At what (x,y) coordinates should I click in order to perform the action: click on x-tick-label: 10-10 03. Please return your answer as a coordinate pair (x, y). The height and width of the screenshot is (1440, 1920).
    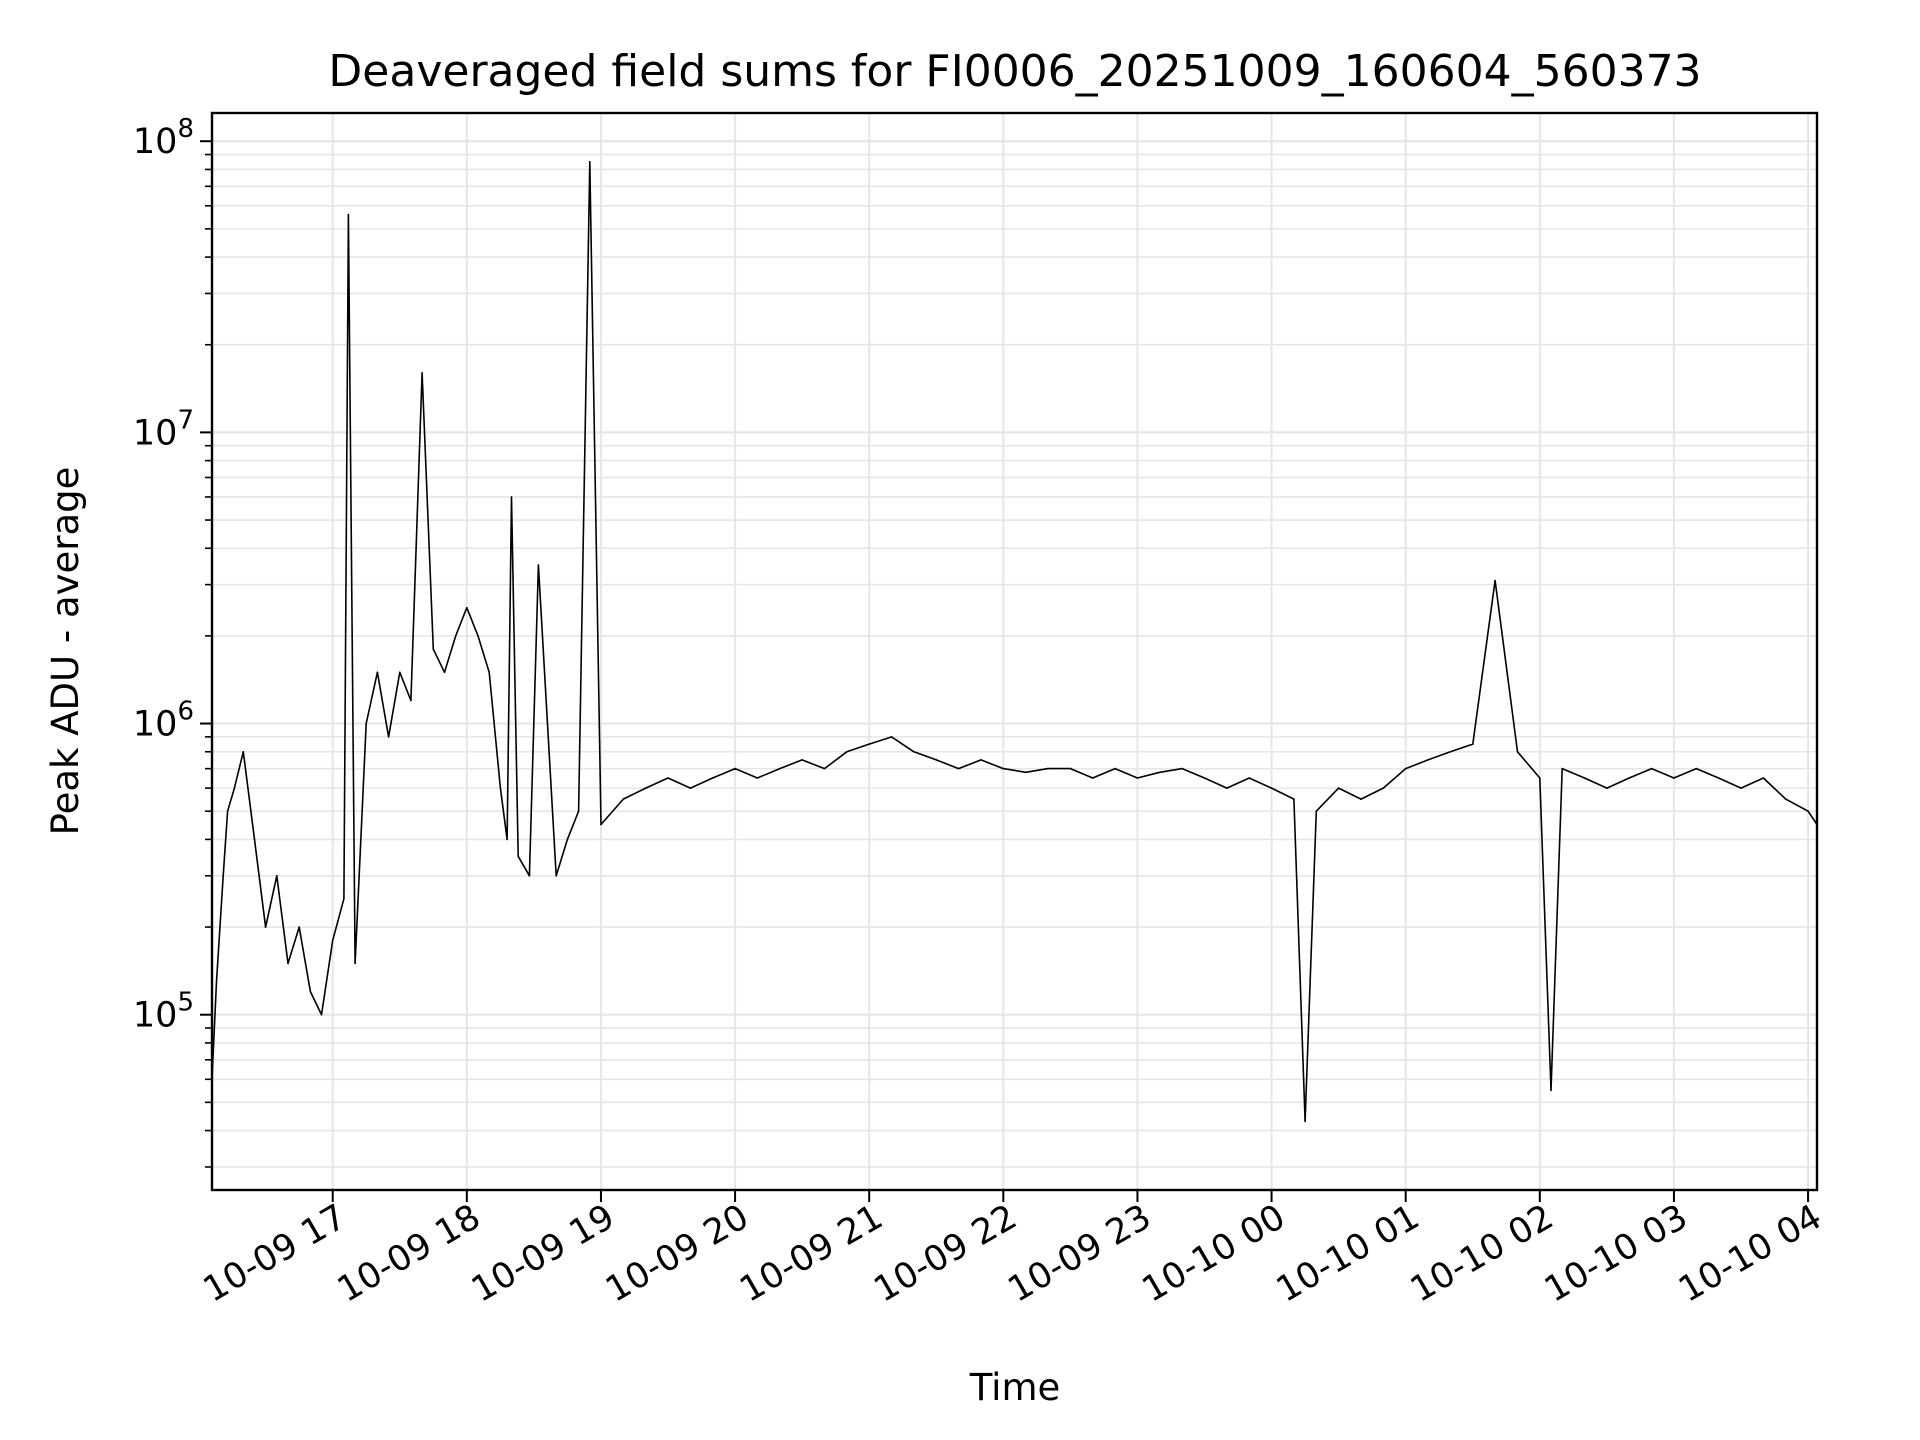
    Looking at the image, I should click on (1616, 1253).